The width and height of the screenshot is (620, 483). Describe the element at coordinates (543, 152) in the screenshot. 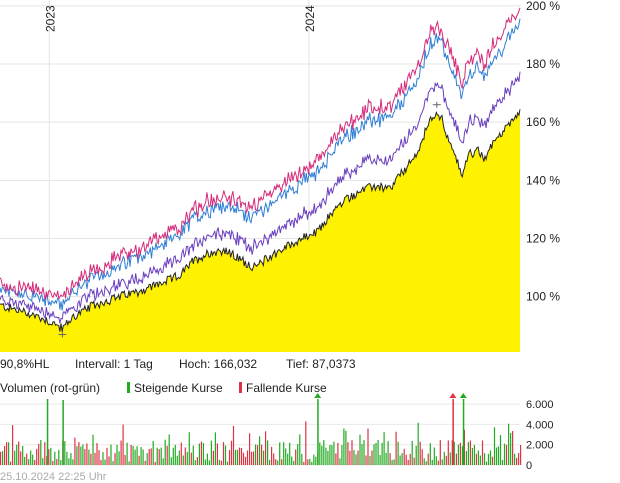

I see `price-y-ticks: 100 % 120 % 140 % 160 % 180 % 200 %` at that location.